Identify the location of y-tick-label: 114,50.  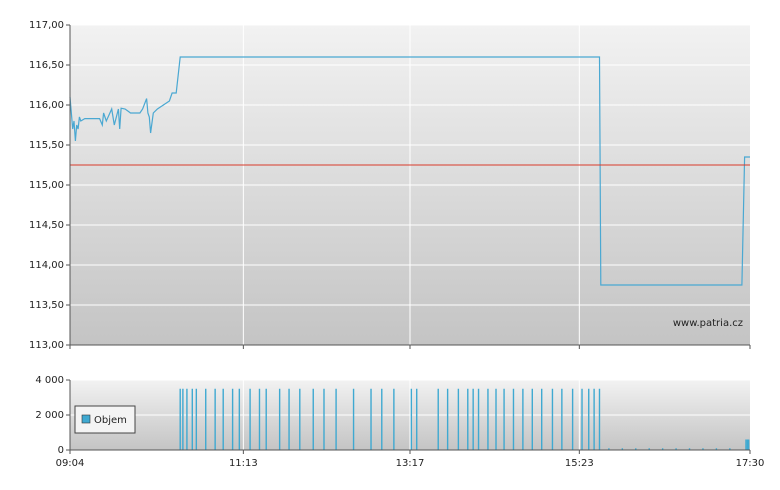
(46, 225).